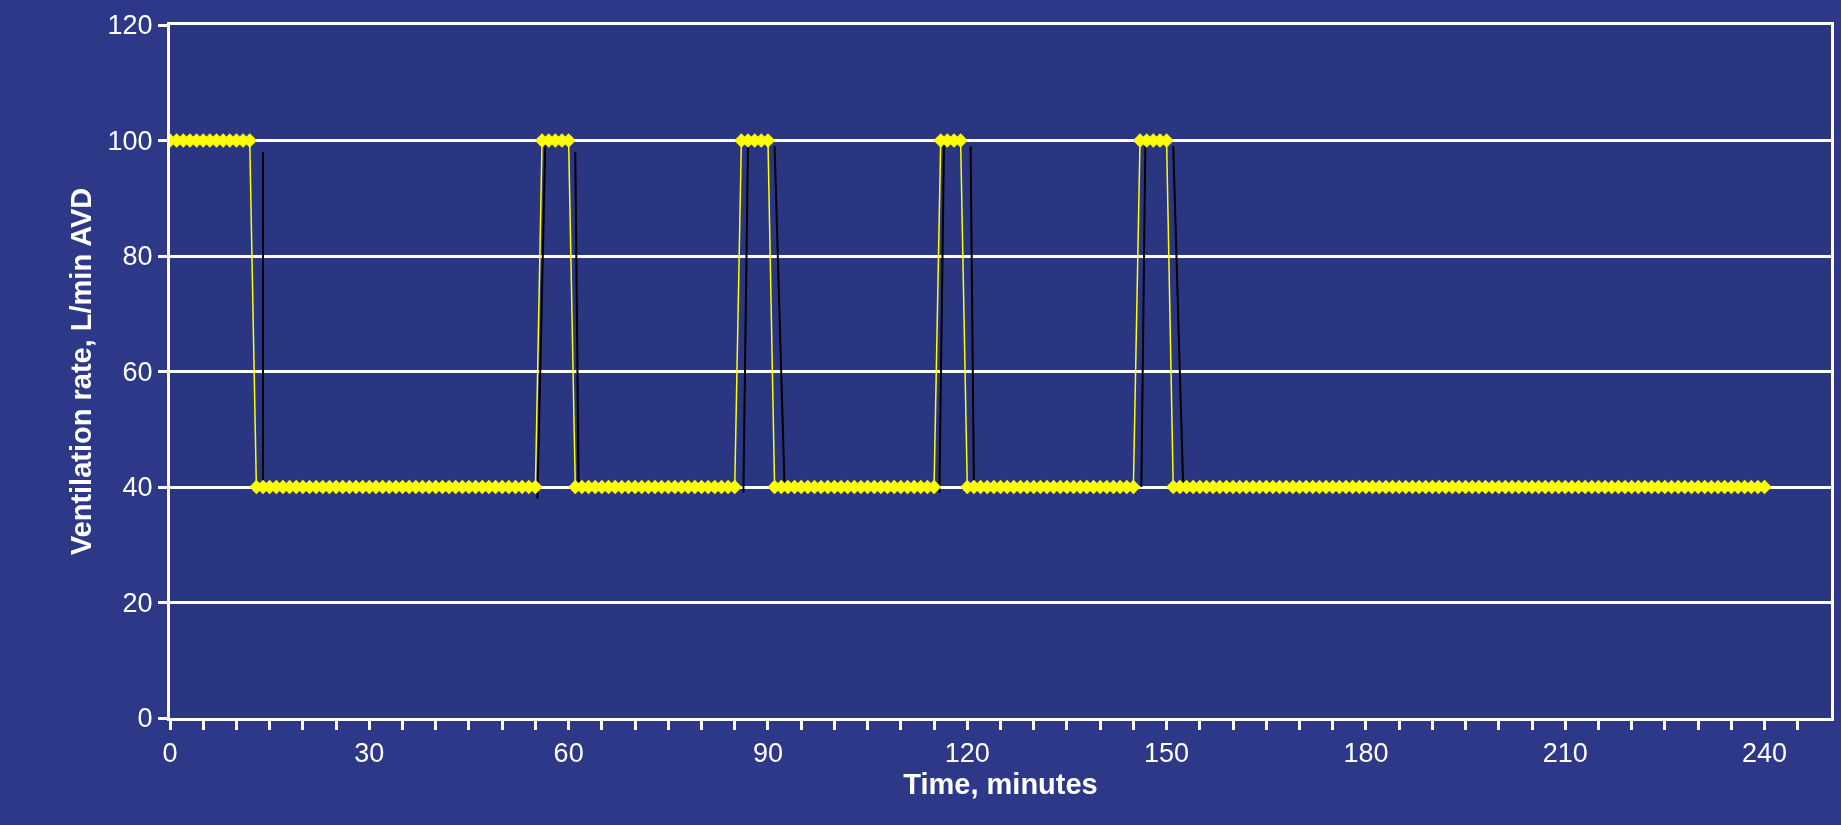 The image size is (1841, 825). I want to click on x-tick-label: 0, so click(170, 753).